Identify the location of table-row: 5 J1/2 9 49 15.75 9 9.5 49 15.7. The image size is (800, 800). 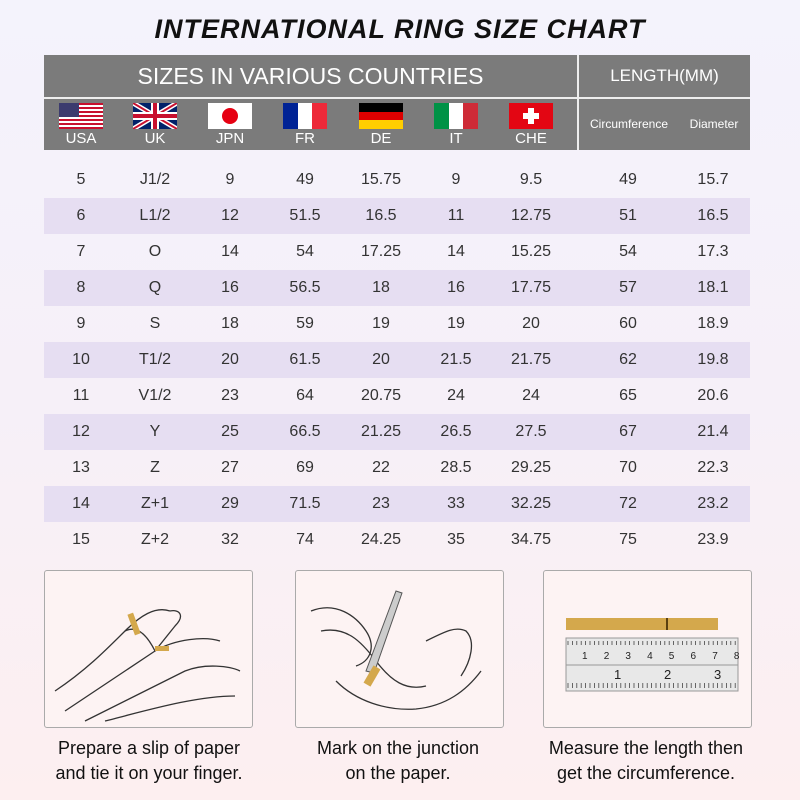
(397, 180).